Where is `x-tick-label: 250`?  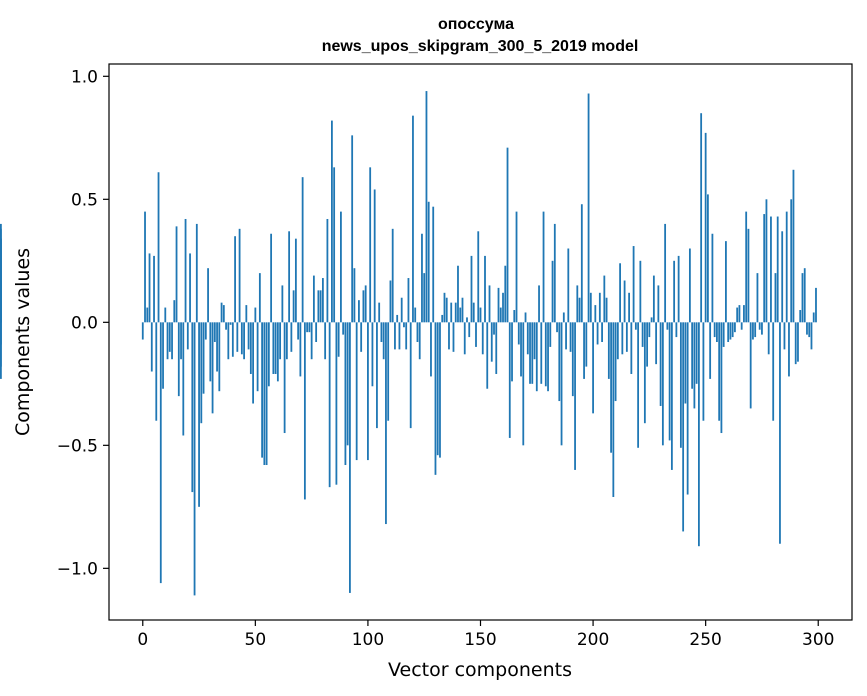 x-tick-label: 250 is located at coordinates (705, 640).